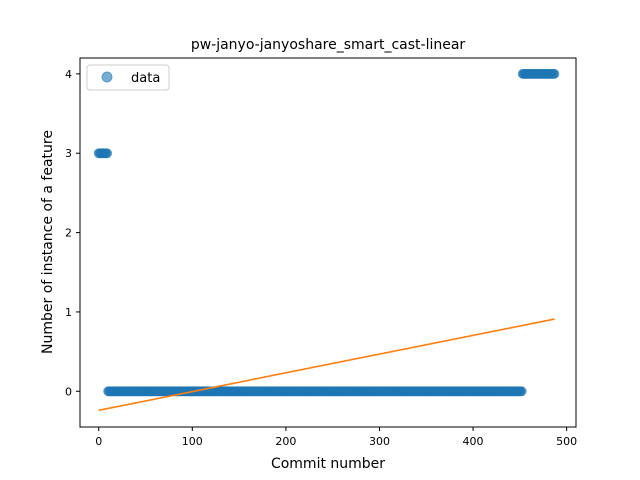 The width and height of the screenshot is (640, 480). Describe the element at coordinates (379, 441) in the screenshot. I see `x-tick-label: 300` at that location.